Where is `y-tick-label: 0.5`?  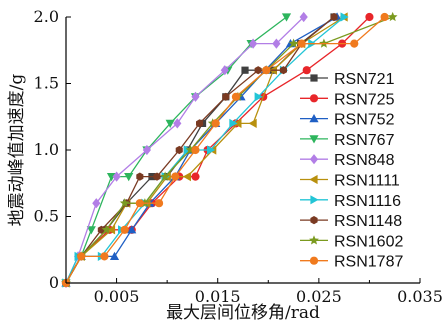
y-tick-label: 0.5 is located at coordinates (46, 216).